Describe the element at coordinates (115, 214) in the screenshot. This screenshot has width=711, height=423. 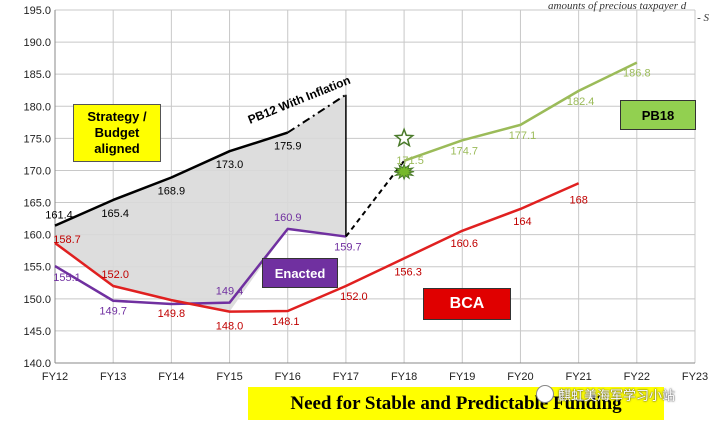
I see `data-label-strategy: 165.4` at that location.